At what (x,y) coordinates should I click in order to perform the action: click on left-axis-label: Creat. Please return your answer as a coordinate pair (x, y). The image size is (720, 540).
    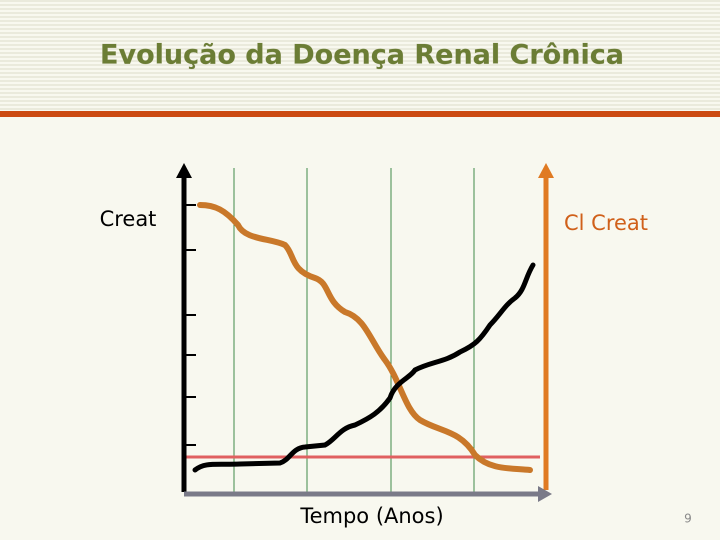
    Looking at the image, I should click on (128, 219).